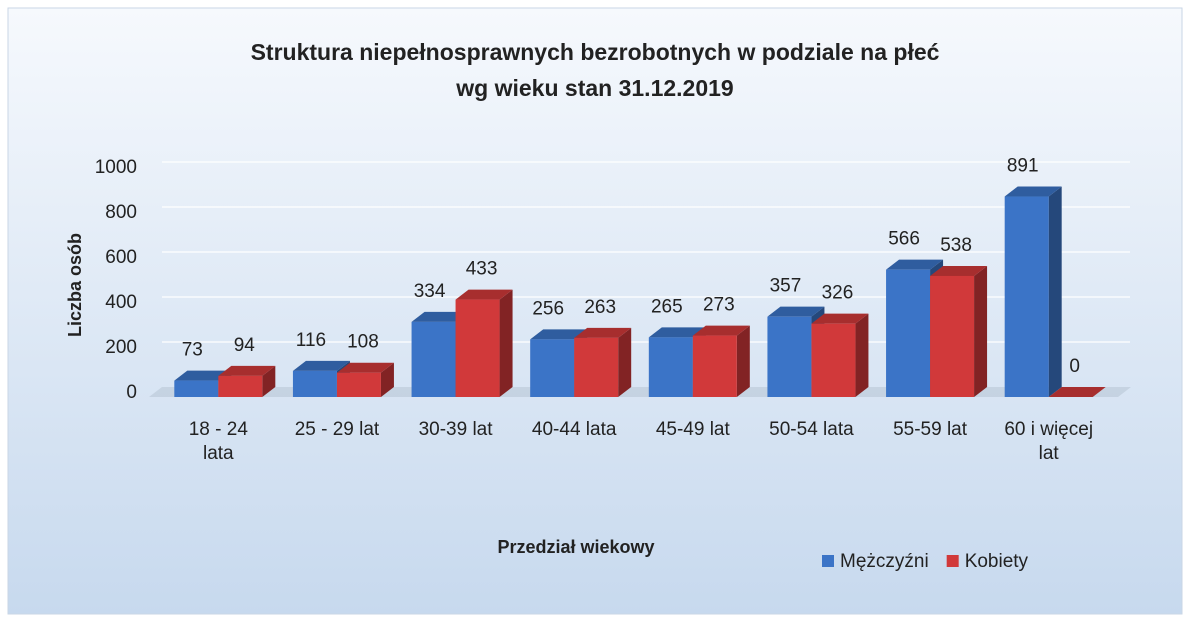 The width and height of the screenshot is (1191, 624). I want to click on x-tick-label: 55-59 lat, so click(930, 429).